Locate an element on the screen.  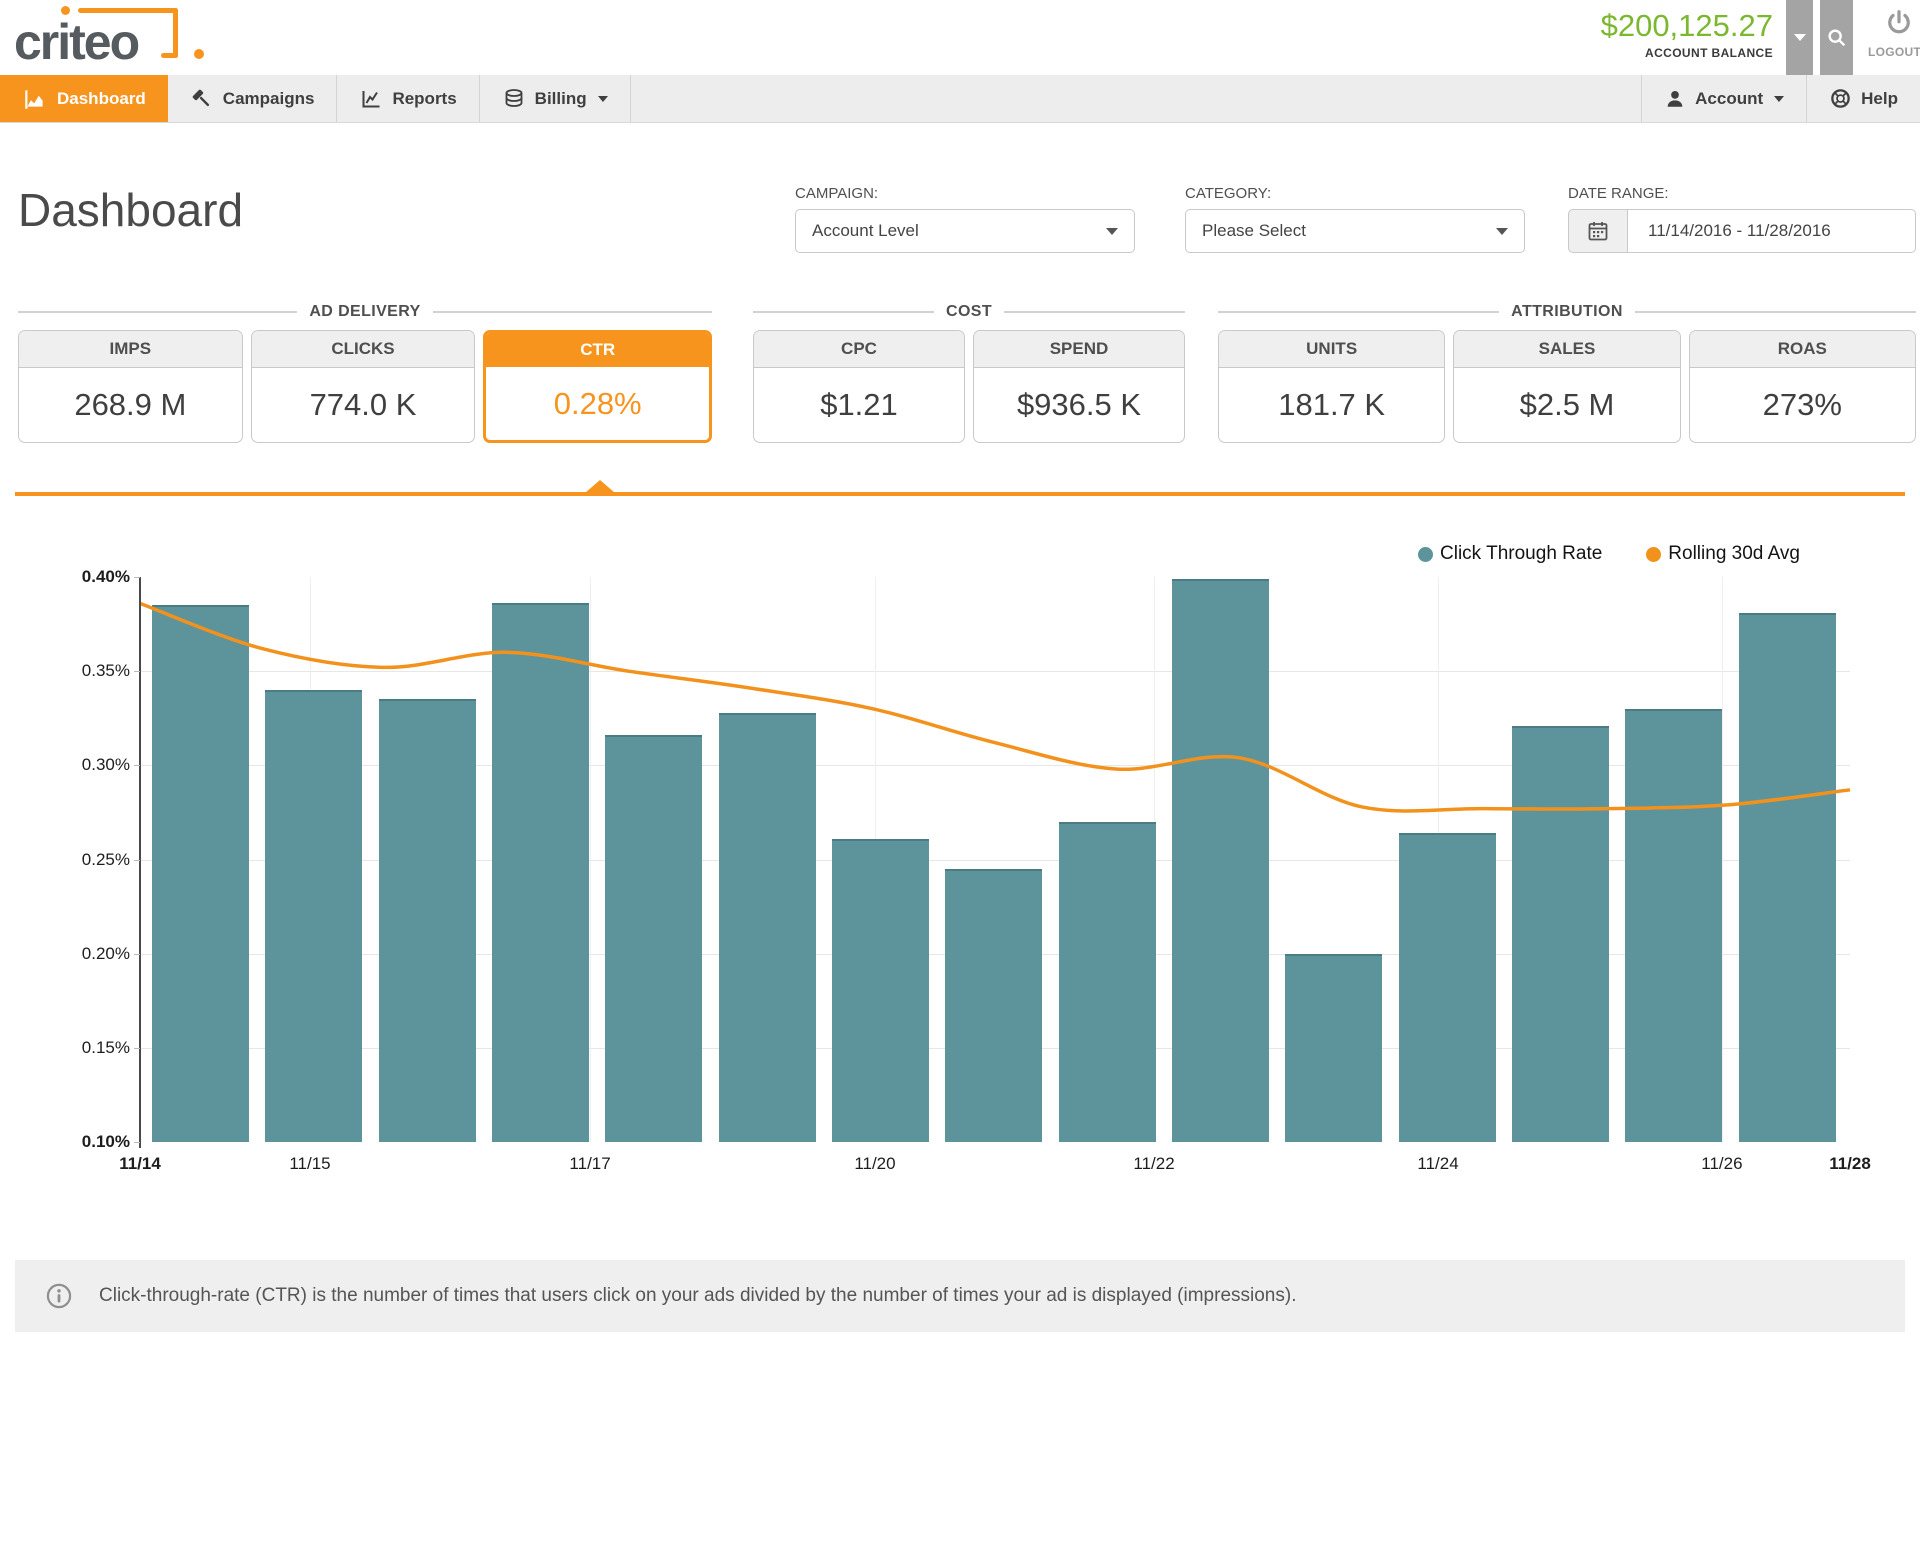
top-bar: criteo $200,125.27 ACCOUNT BALANCE L is located at coordinates (960, 37).